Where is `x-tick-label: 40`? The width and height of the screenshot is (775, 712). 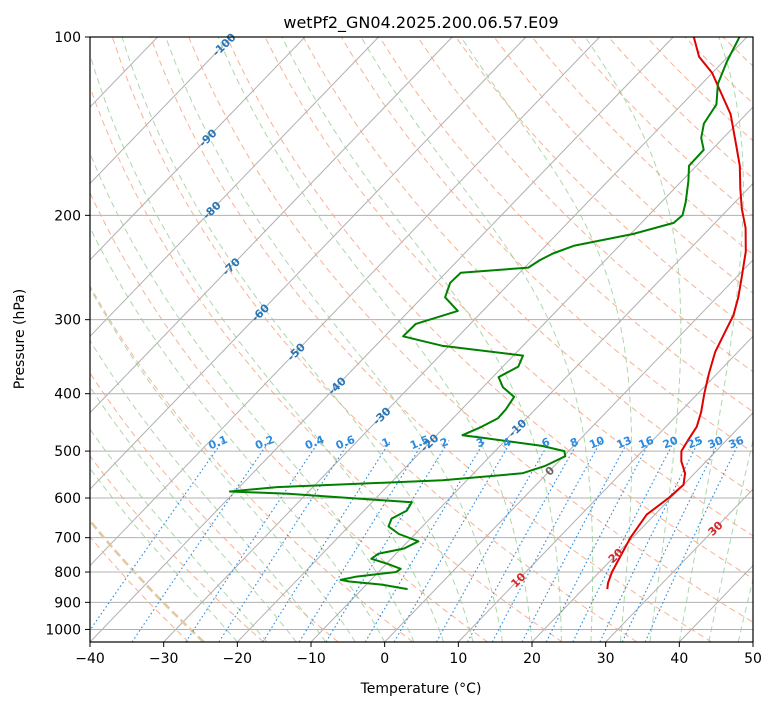
x-tick-label: 40 is located at coordinates (679, 659).